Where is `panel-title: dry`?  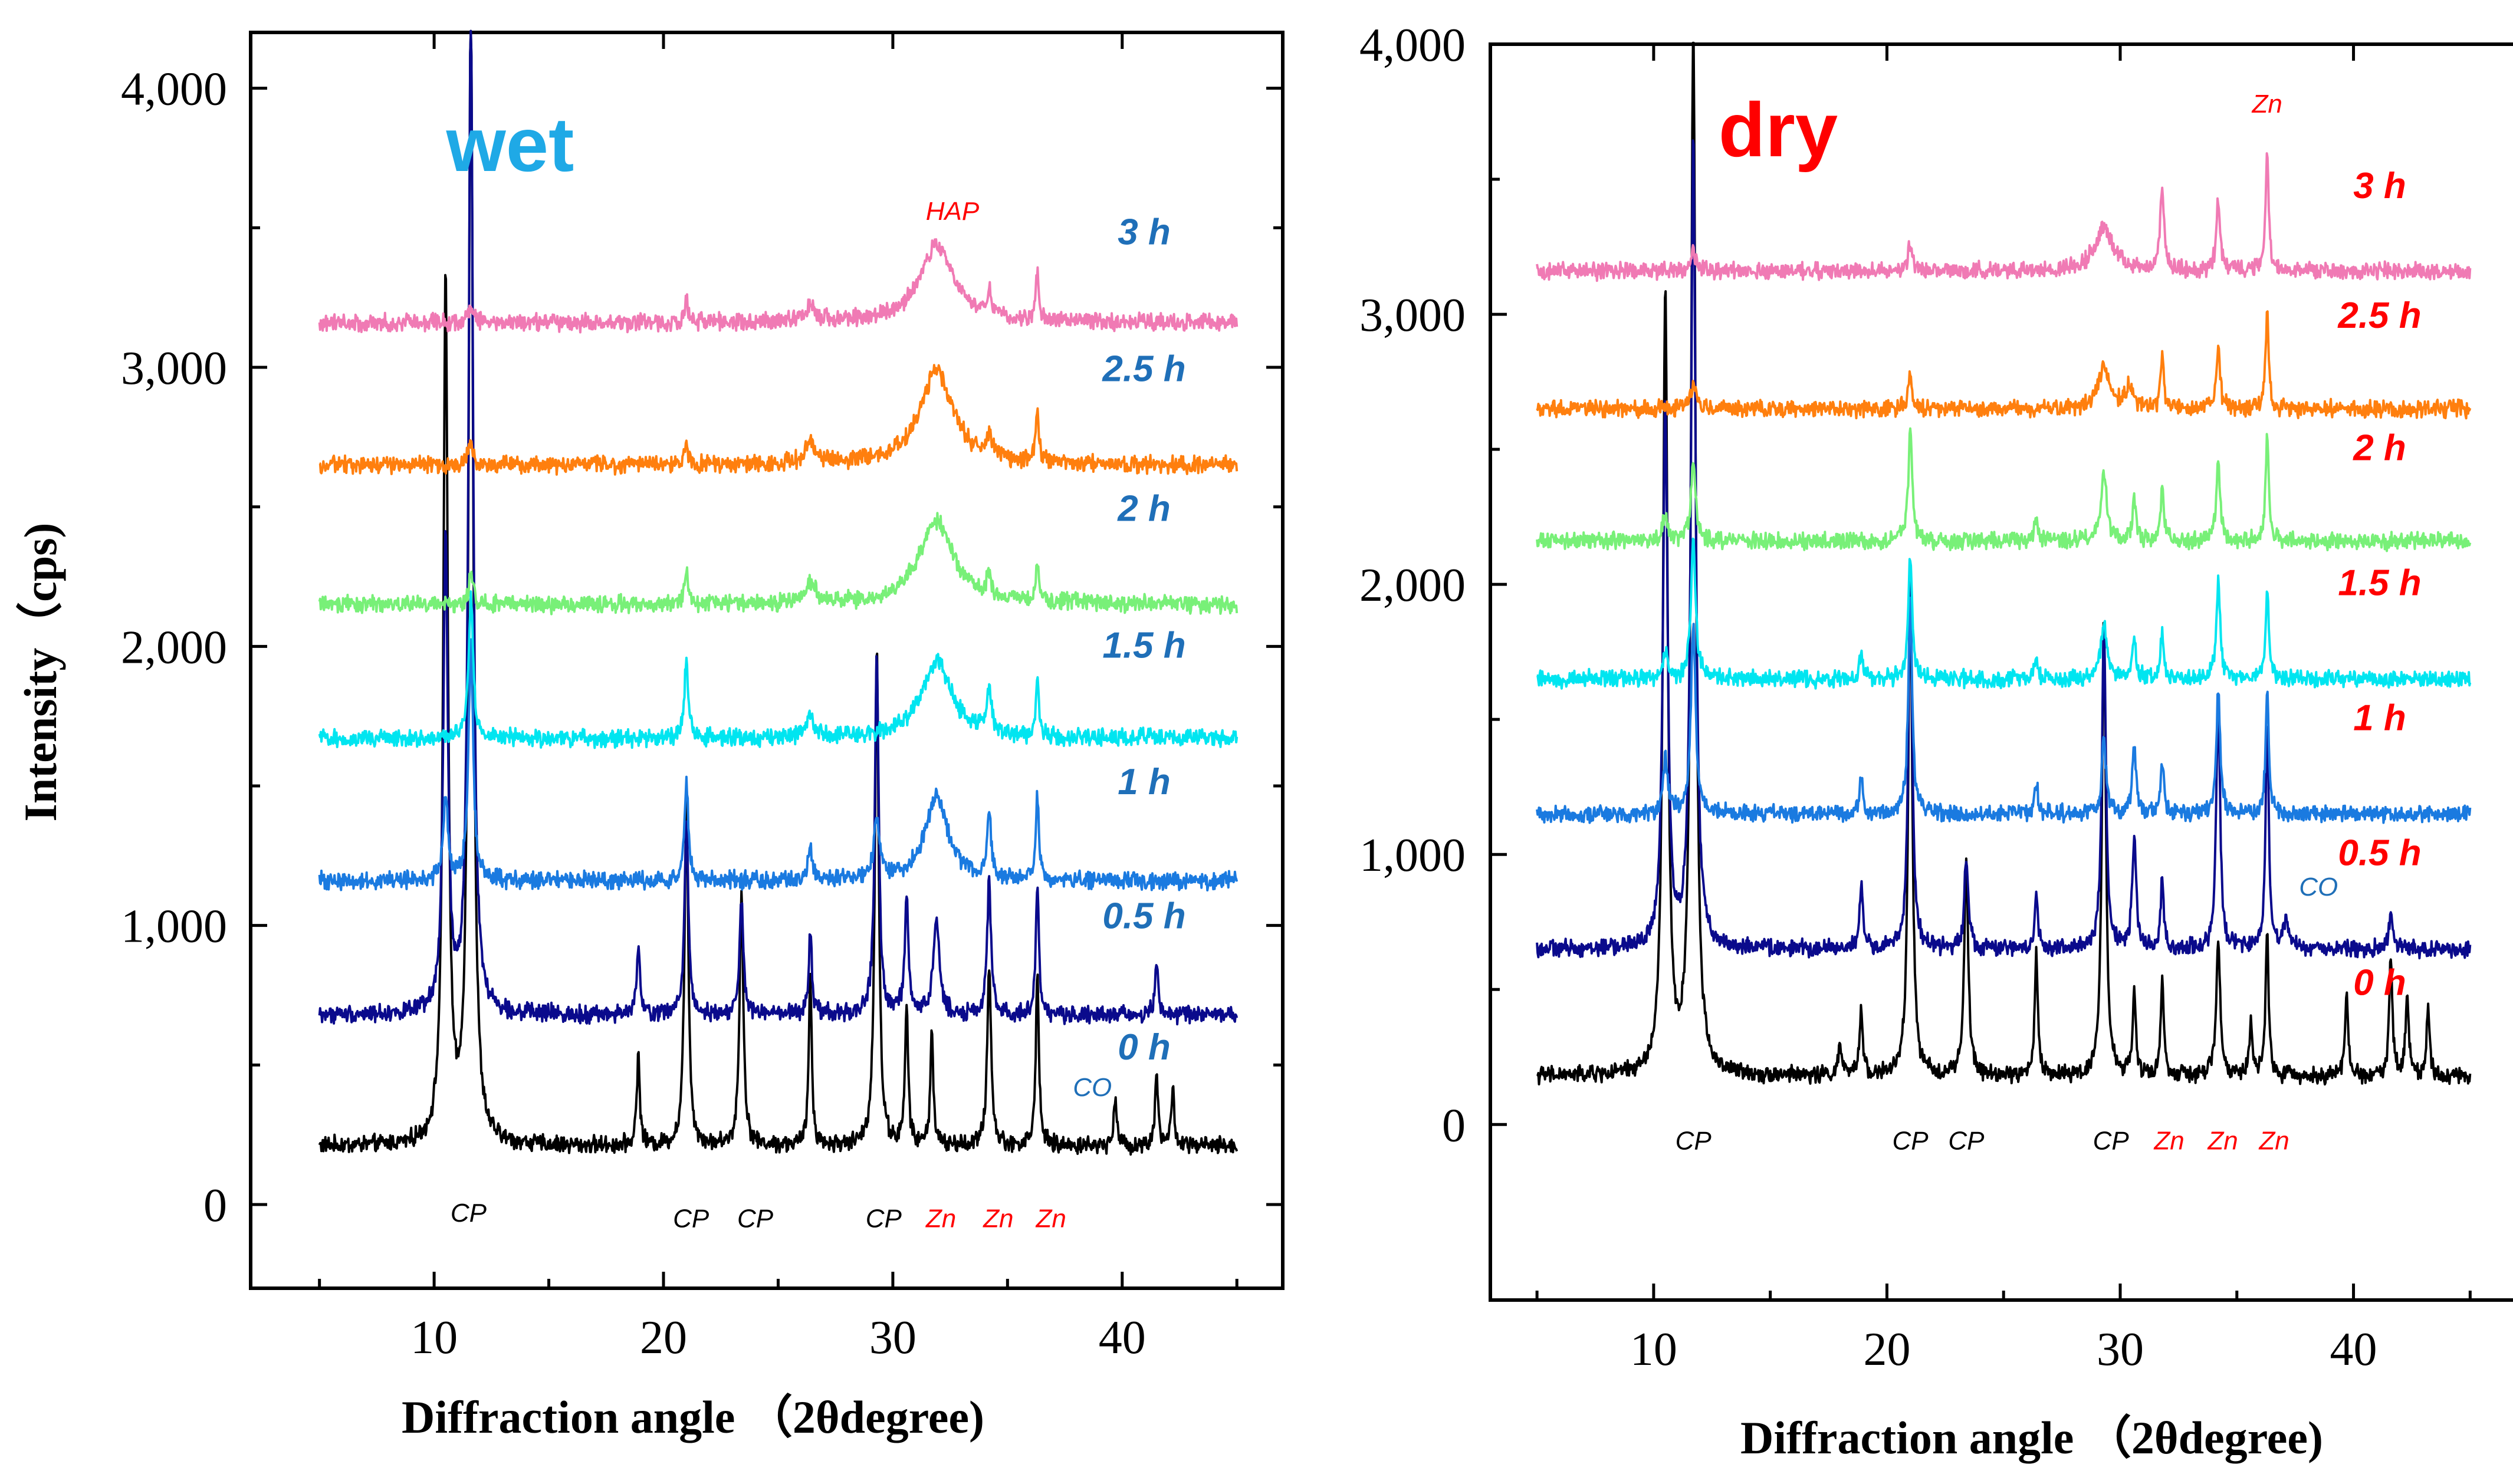
panel-title: dry is located at coordinates (1778, 130).